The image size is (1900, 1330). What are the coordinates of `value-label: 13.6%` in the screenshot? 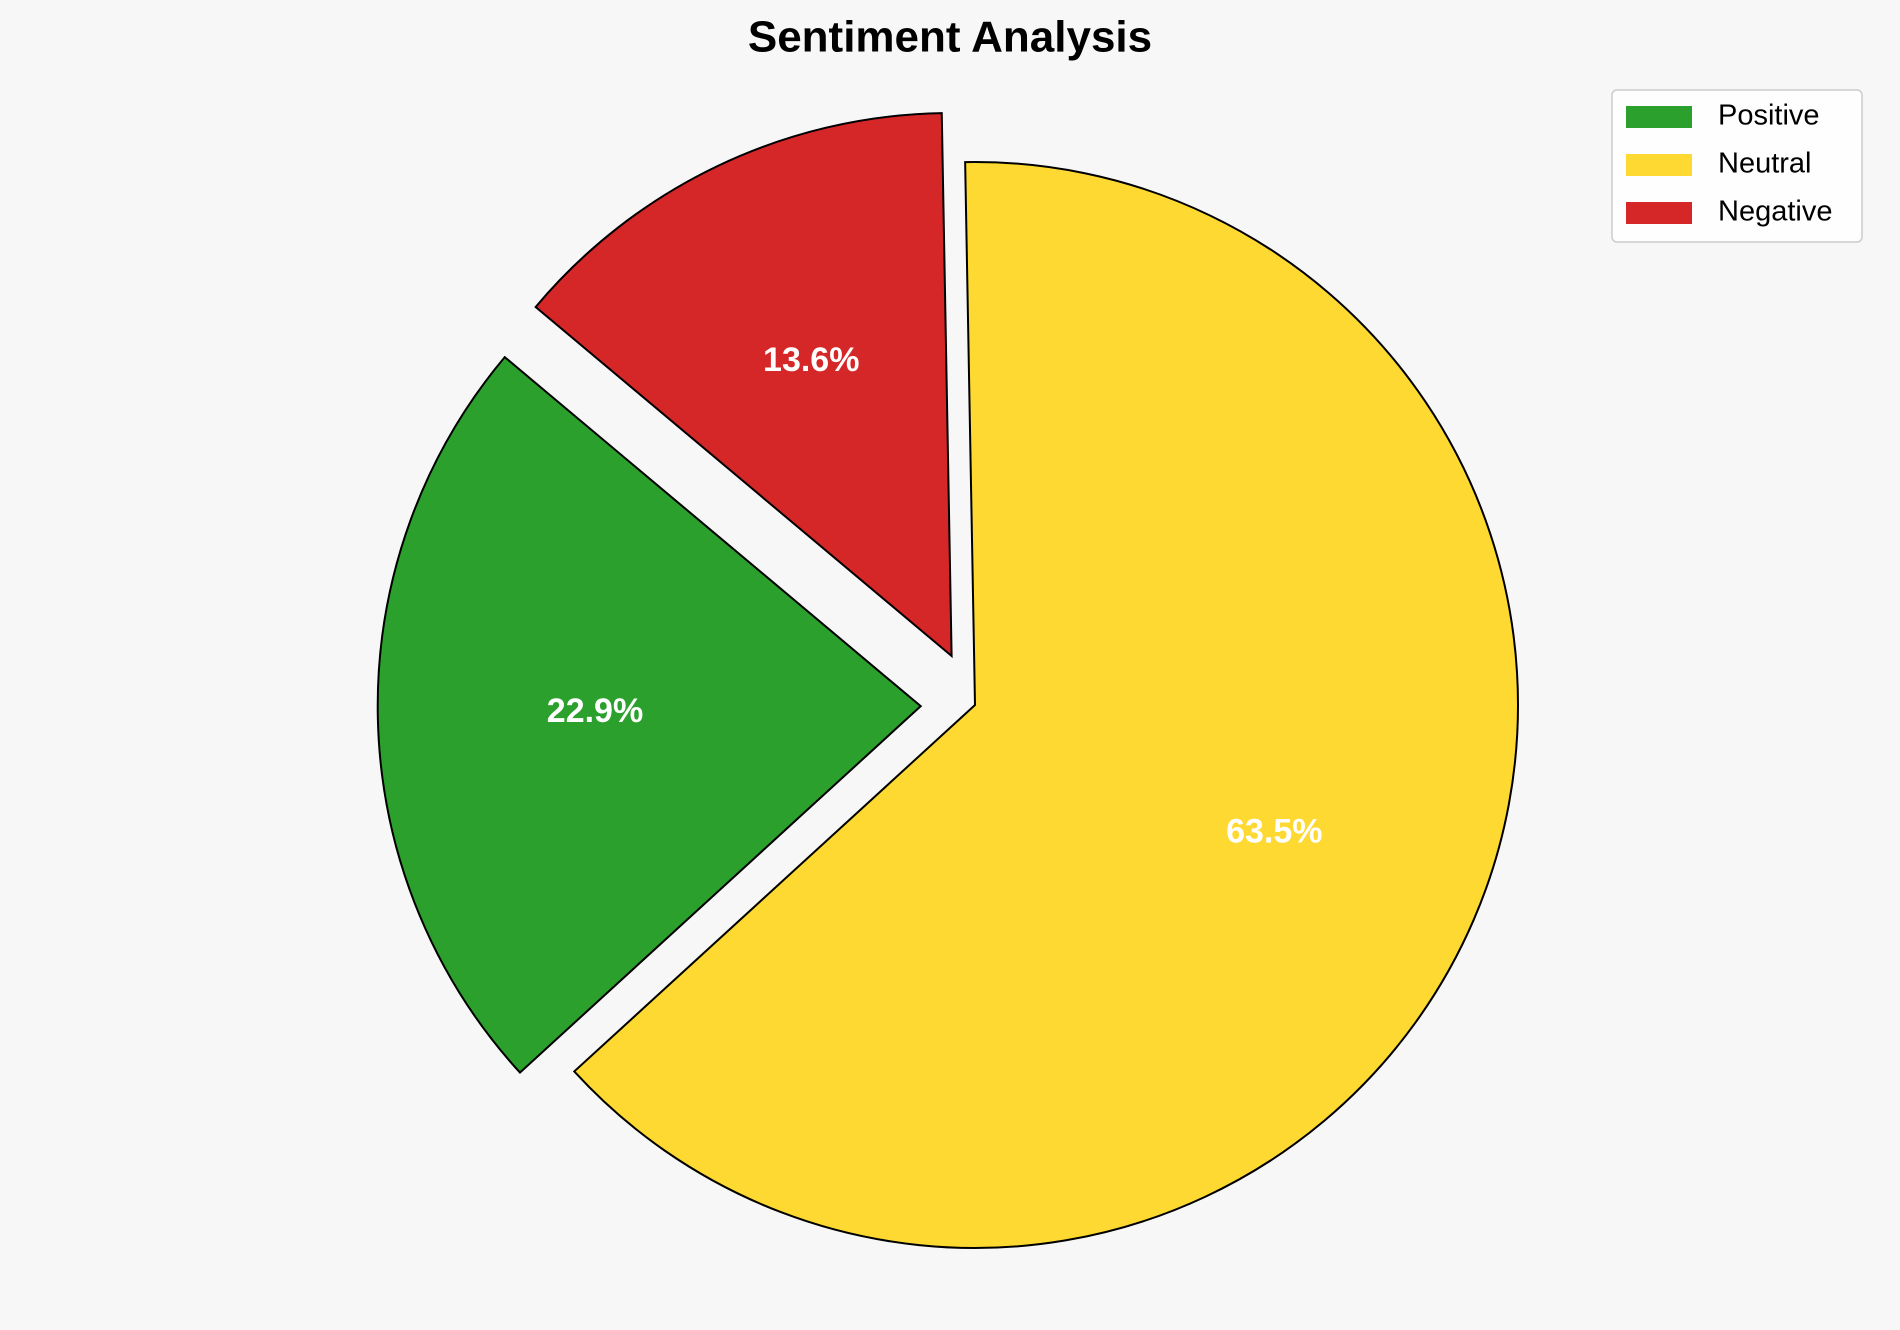 It's located at (811, 360).